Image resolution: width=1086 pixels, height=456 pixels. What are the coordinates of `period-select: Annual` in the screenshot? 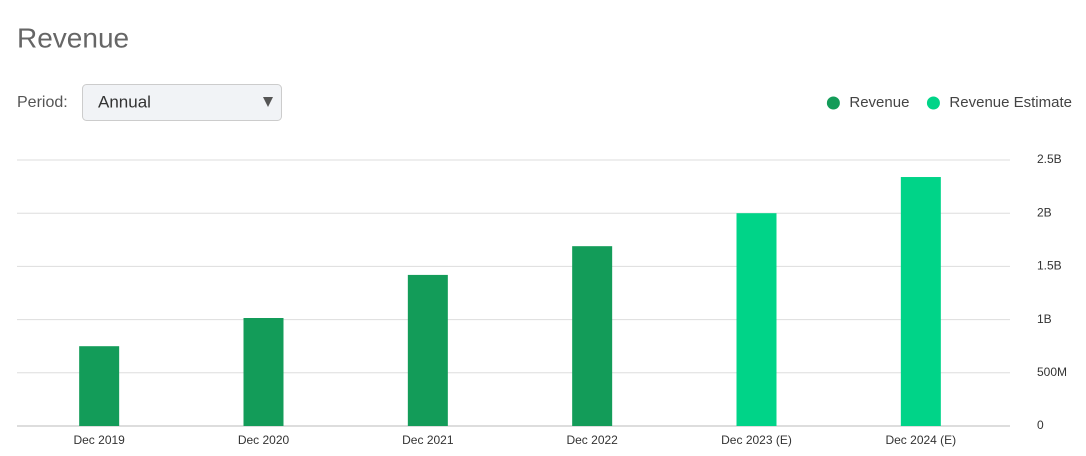 It's located at (182, 102).